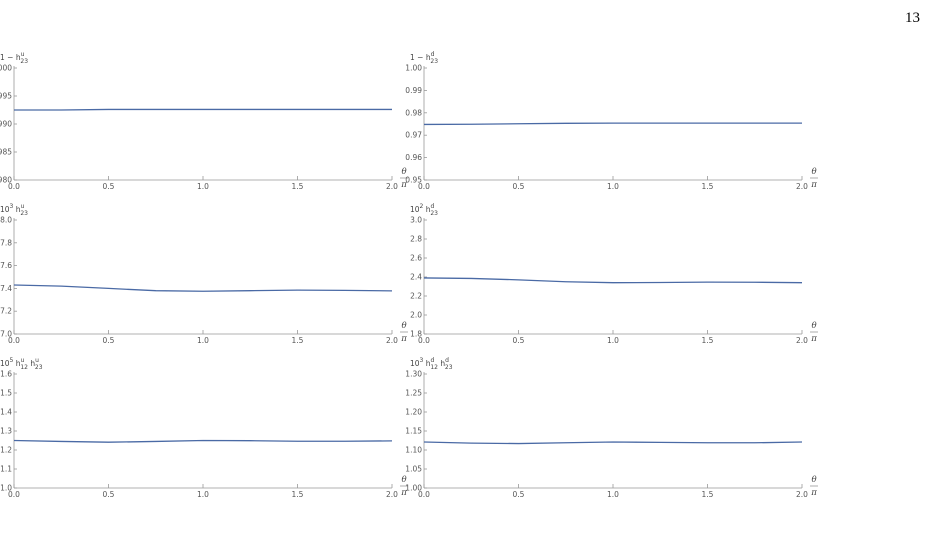  I want to click on y-axis-label: 105 hu 12 hu 23, so click(21, 364).